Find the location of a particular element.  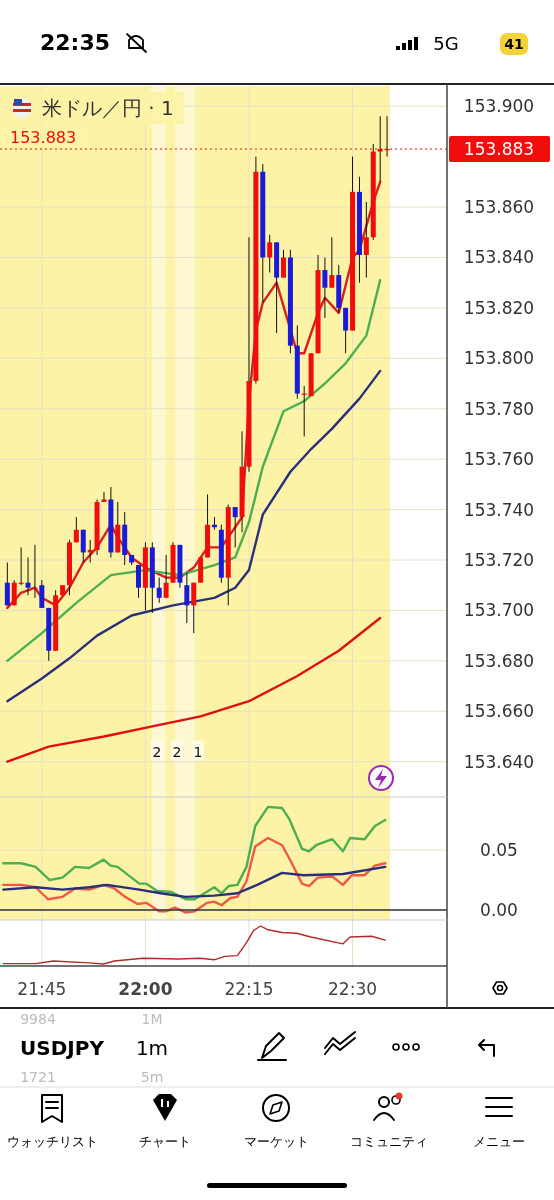

y-tick-label: 153.840 is located at coordinates (499, 257).